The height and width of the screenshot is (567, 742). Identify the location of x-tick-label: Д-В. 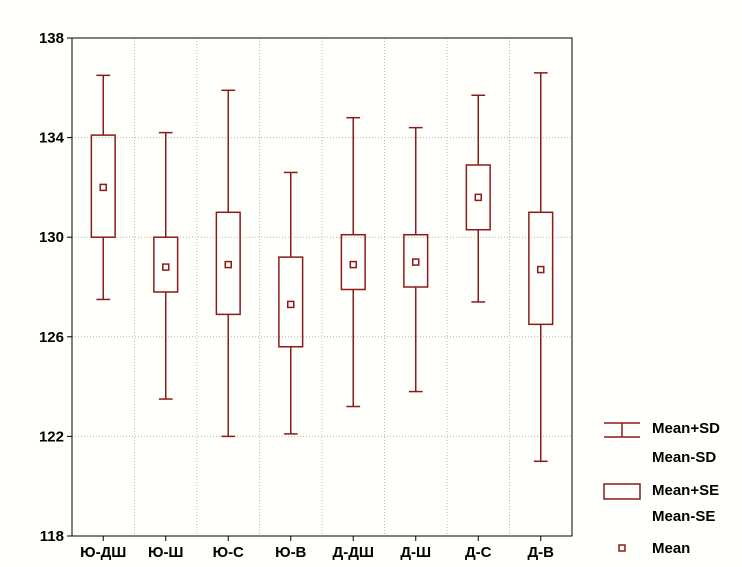
(540, 552).